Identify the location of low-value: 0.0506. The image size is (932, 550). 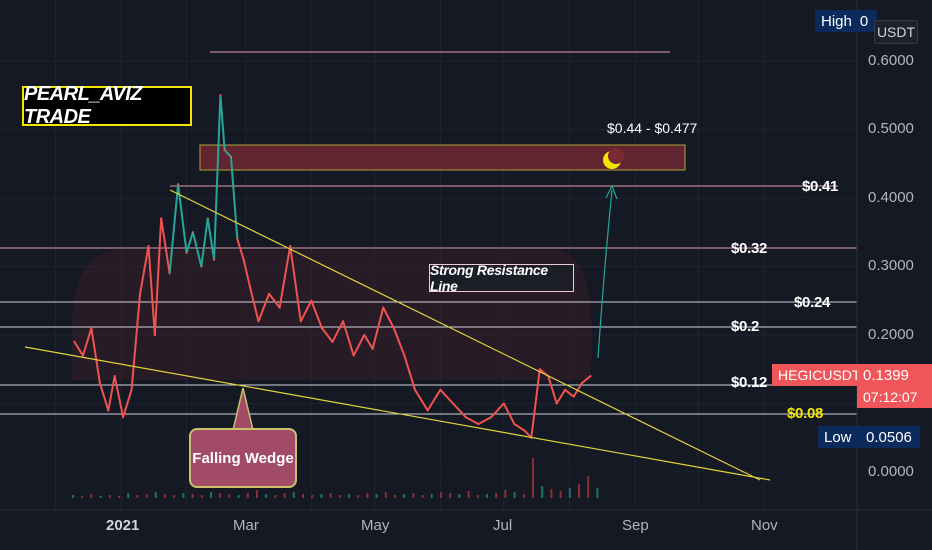
(890, 437).